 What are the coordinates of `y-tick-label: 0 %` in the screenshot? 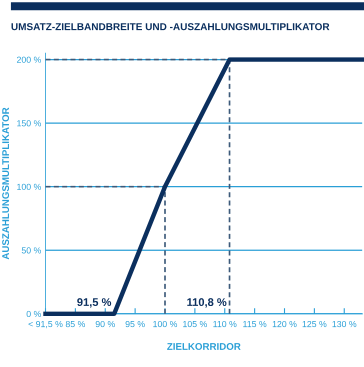 It's located at (34, 314).